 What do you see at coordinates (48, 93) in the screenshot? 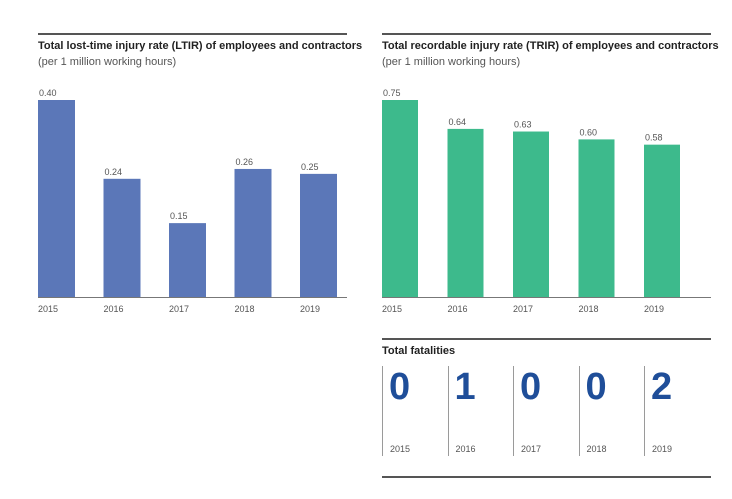
I see `data-label-2015: 0.40` at bounding box center [48, 93].